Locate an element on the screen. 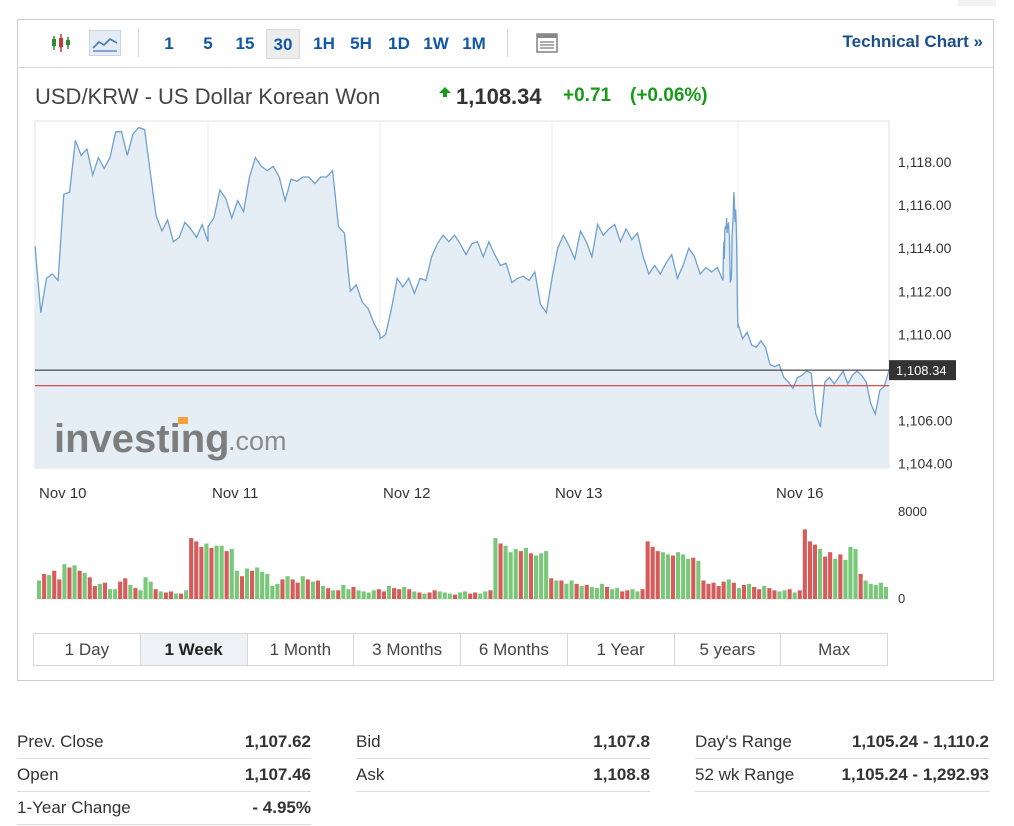 The width and height of the screenshot is (1014, 826). timeframe-1: 1 is located at coordinates (169, 43).